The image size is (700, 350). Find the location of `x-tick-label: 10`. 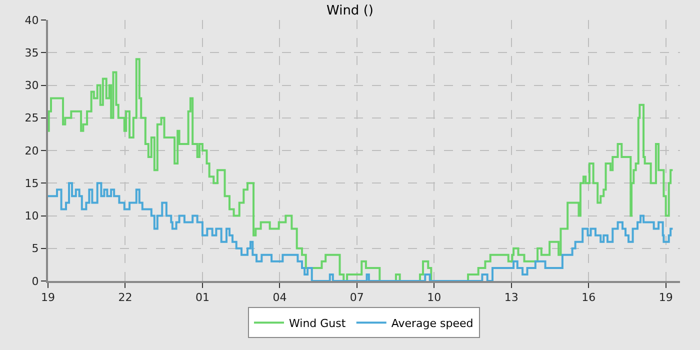

x-tick-label: 10 is located at coordinates (434, 297).